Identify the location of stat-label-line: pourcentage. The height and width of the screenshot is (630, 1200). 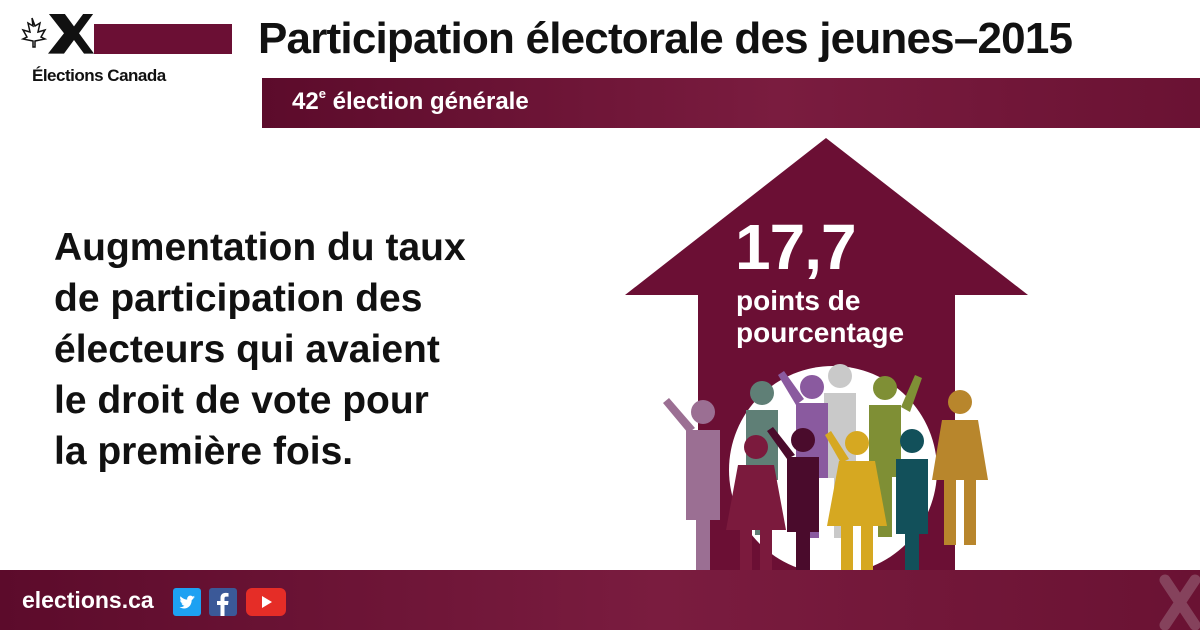
(820, 332).